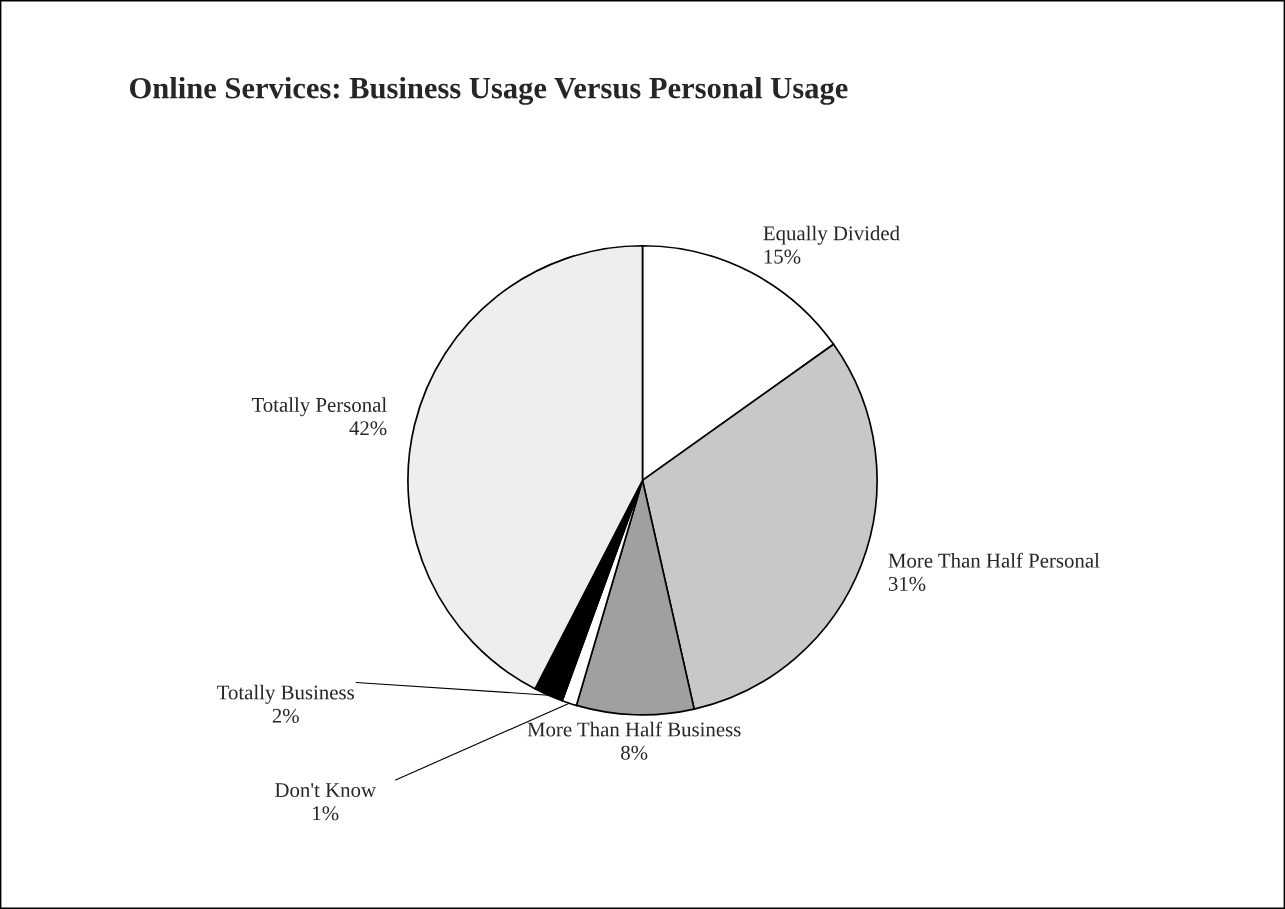 The width and height of the screenshot is (1285, 909). What do you see at coordinates (634, 752) in the screenshot?
I see `data-label: 8%` at bounding box center [634, 752].